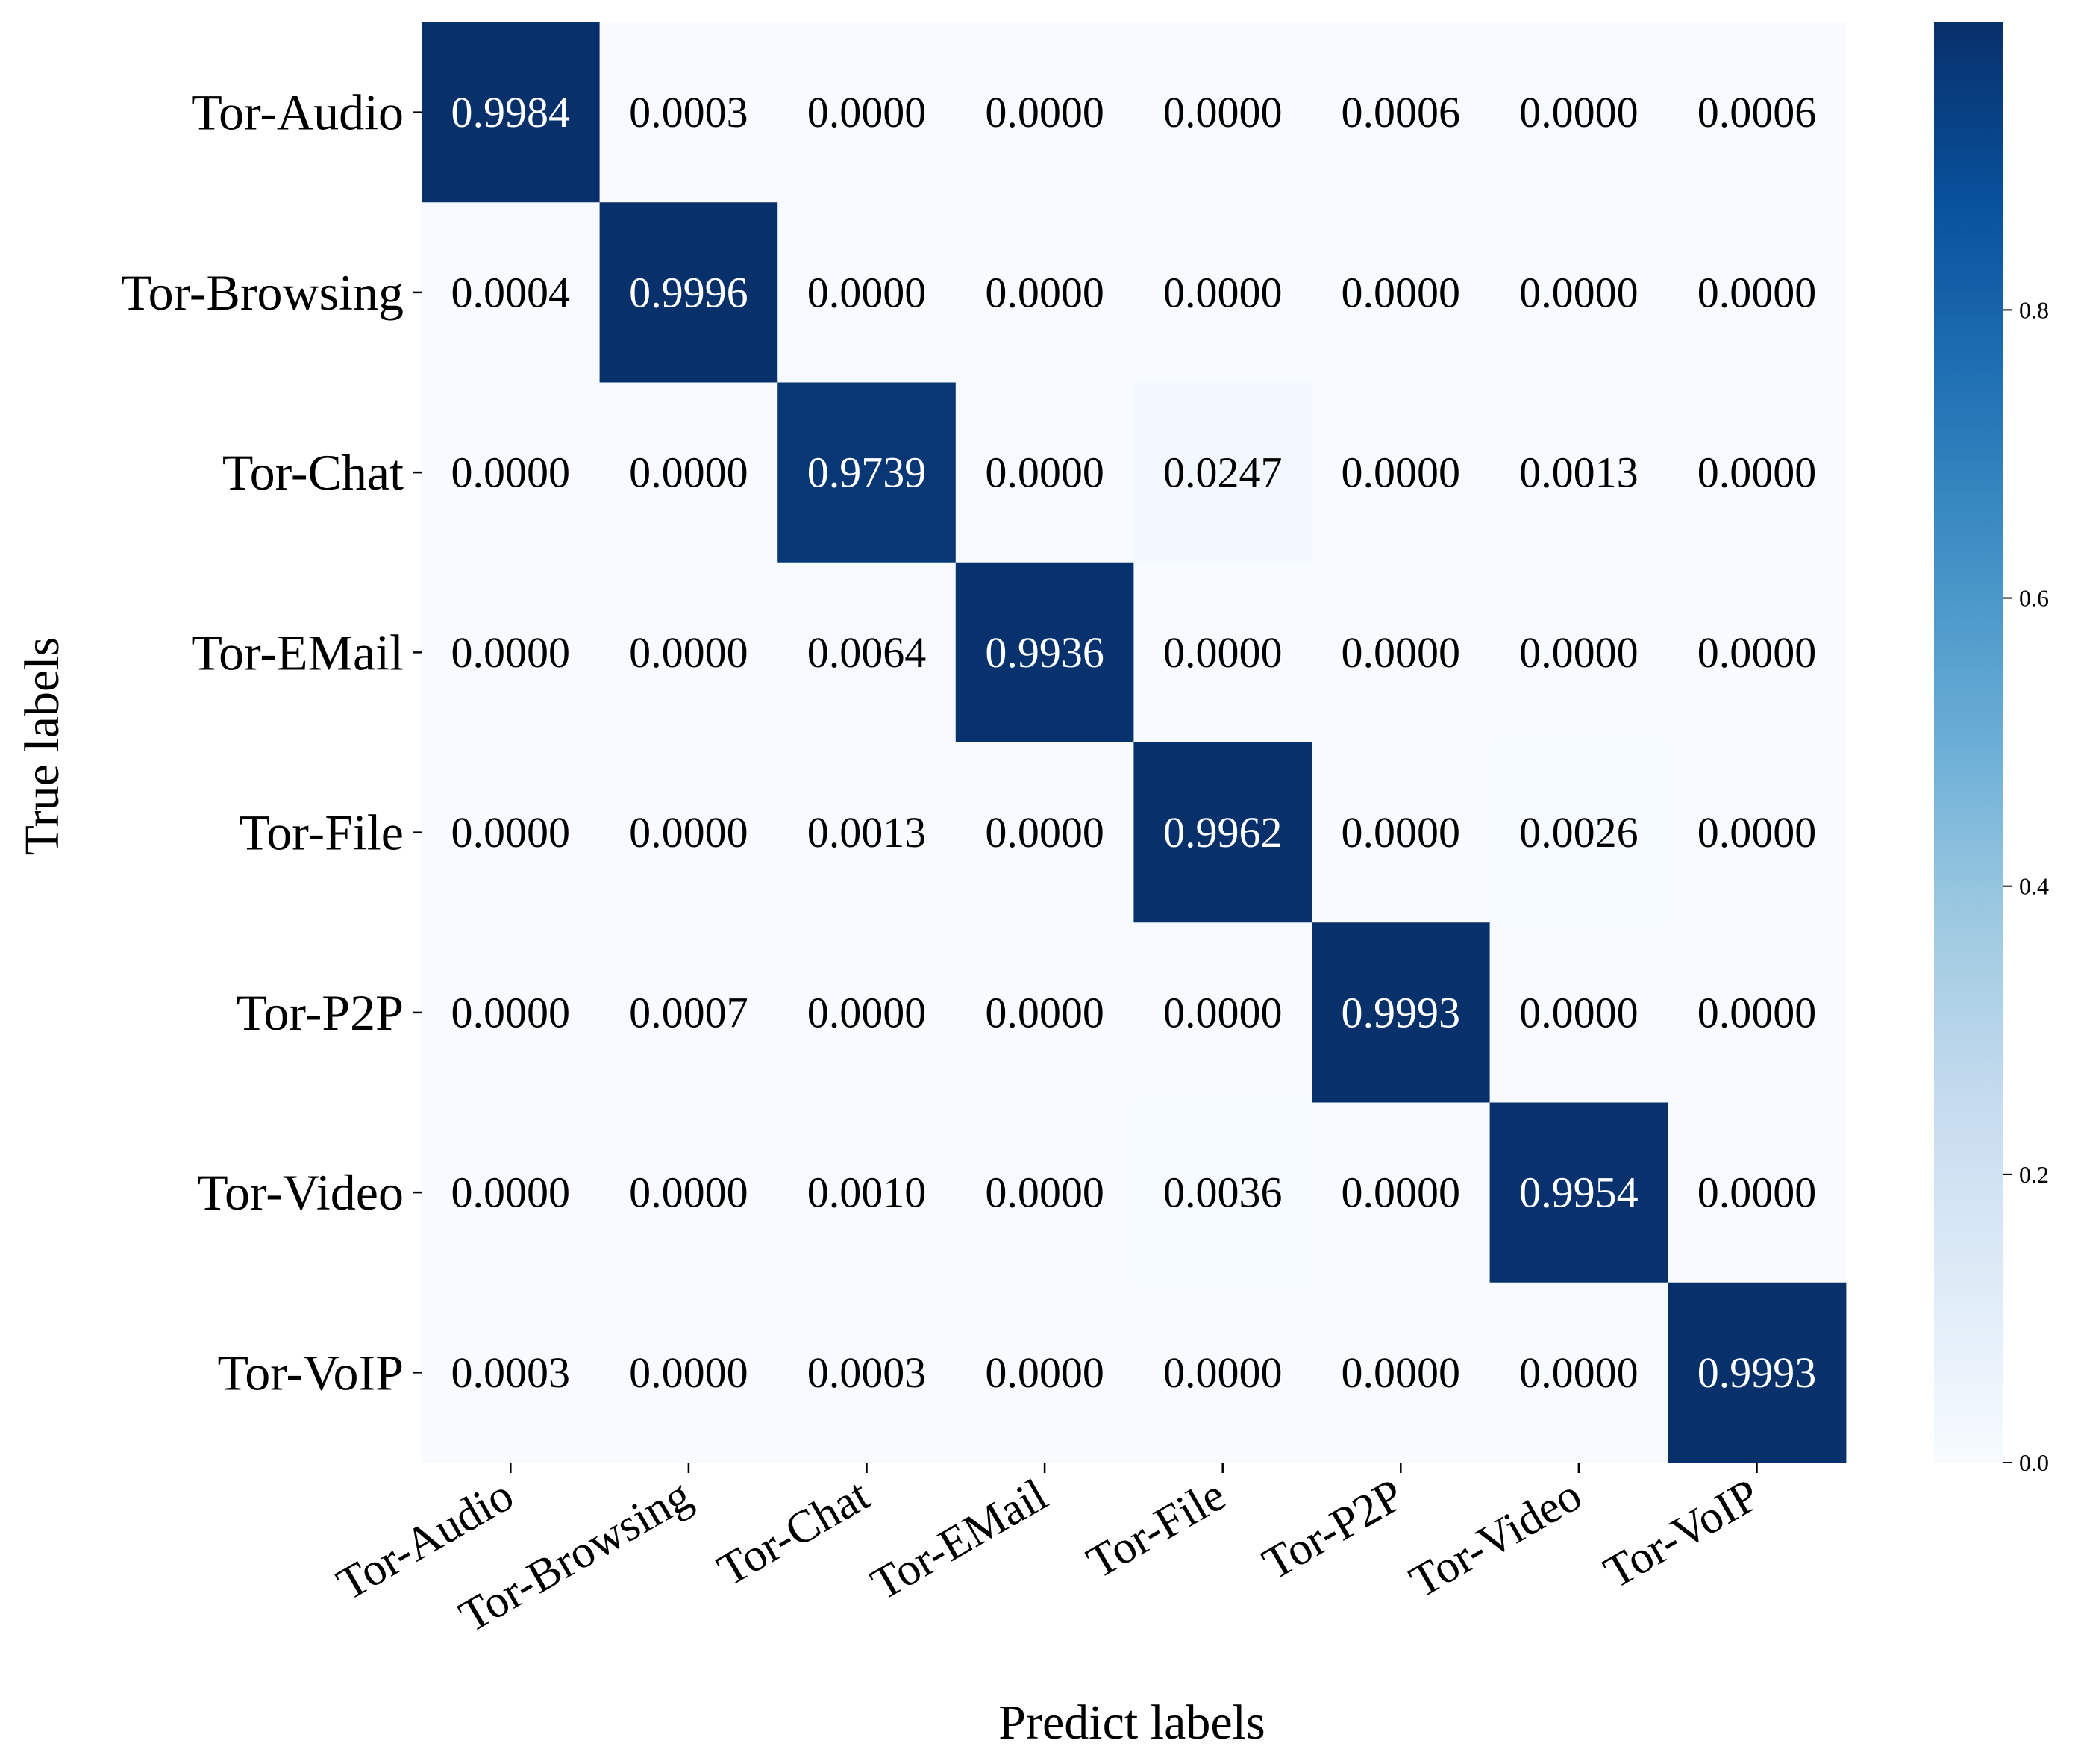 The width and height of the screenshot is (2081, 1764). I want to click on y-tick-label: Tor-Browsing, so click(262, 292).